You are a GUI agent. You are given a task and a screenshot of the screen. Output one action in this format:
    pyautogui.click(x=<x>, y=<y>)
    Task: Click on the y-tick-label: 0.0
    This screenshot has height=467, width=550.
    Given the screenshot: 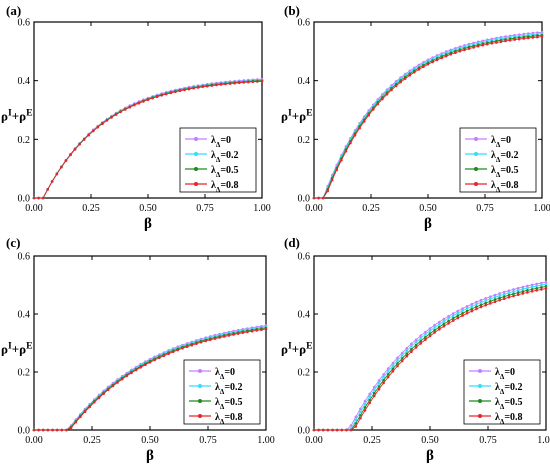 What is the action you would take?
    pyautogui.click(x=24, y=431)
    